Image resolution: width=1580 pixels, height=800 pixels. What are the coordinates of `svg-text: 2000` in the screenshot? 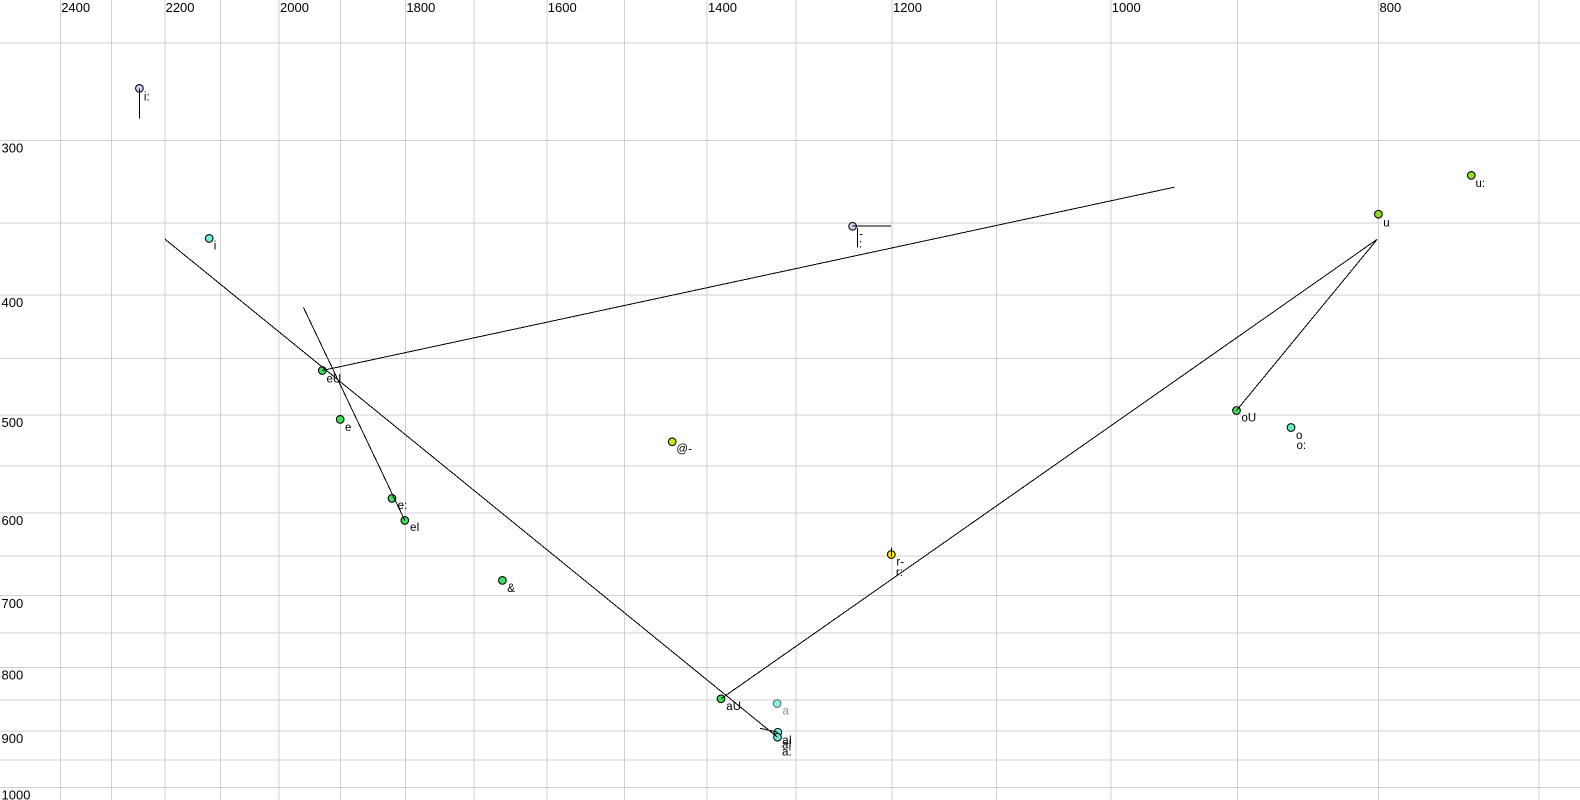 It's located at (294, 7).